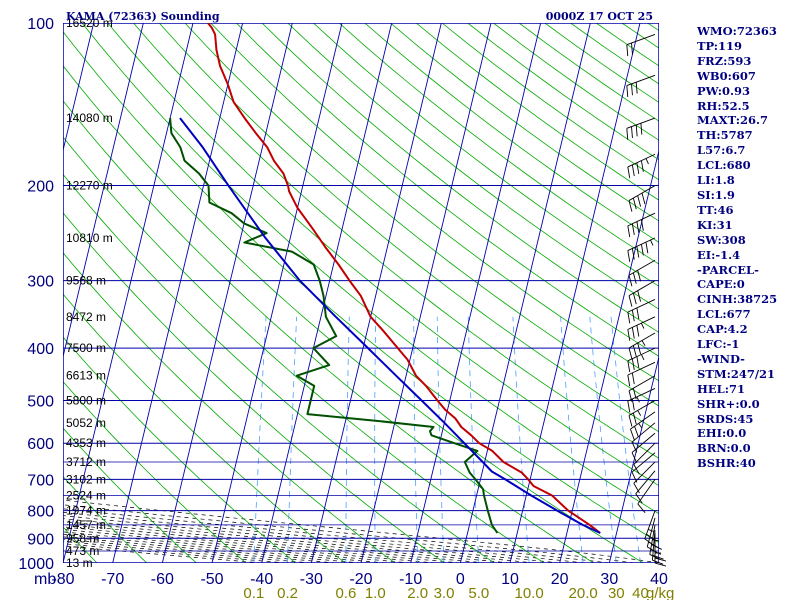  Describe the element at coordinates (86, 479) in the screenshot. I see `height-label: 3102 m` at that location.